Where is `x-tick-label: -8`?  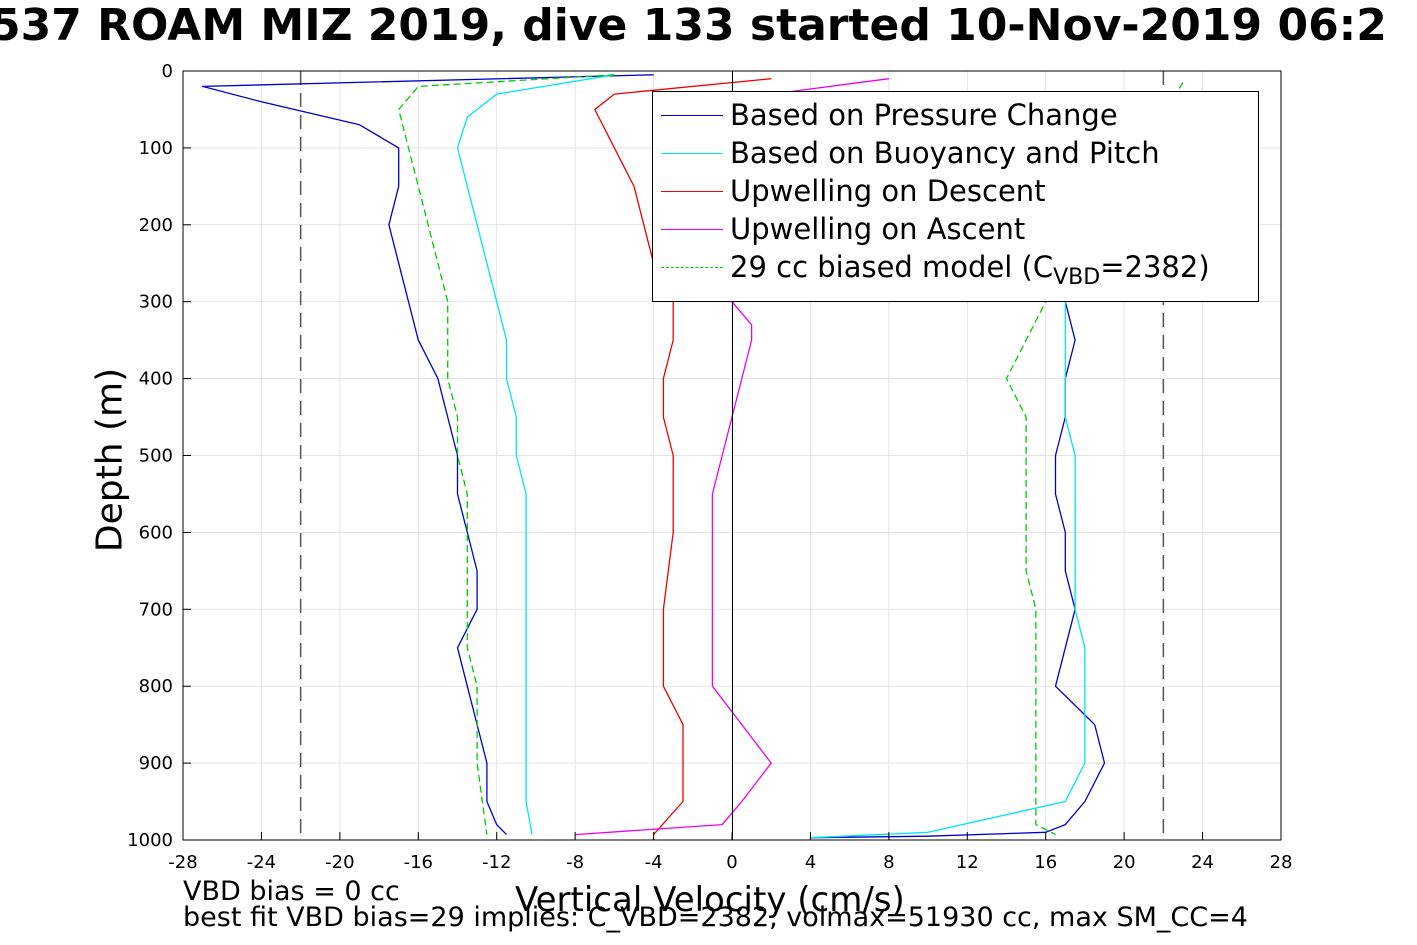 x-tick-label: -8 is located at coordinates (575, 862).